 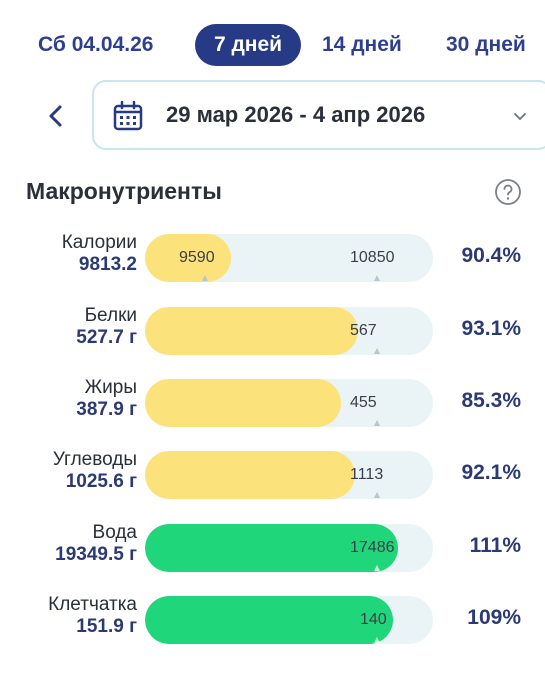 What do you see at coordinates (520, 117) in the screenshot?
I see `chevron-down-icon` at bounding box center [520, 117].